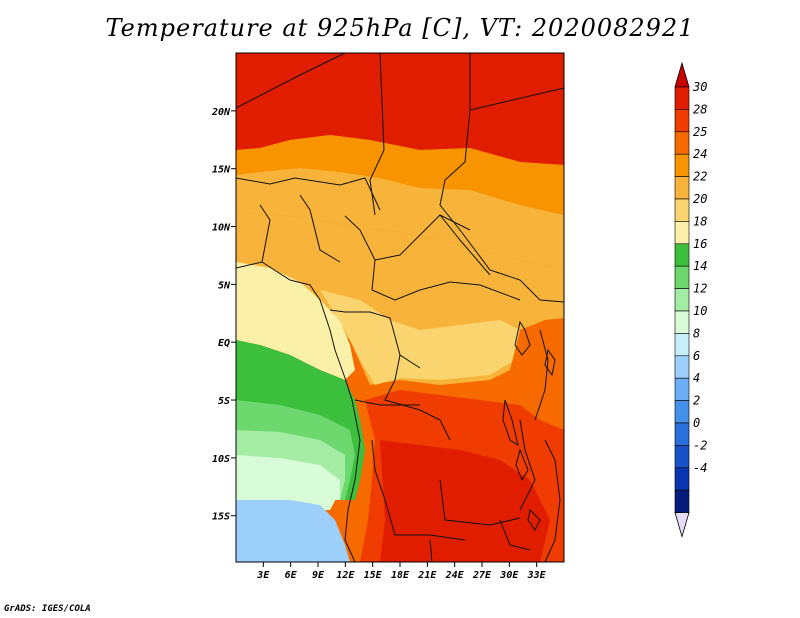 This screenshot has width=800, height=618. I want to click on colorbar-label: 24, so click(700, 154).